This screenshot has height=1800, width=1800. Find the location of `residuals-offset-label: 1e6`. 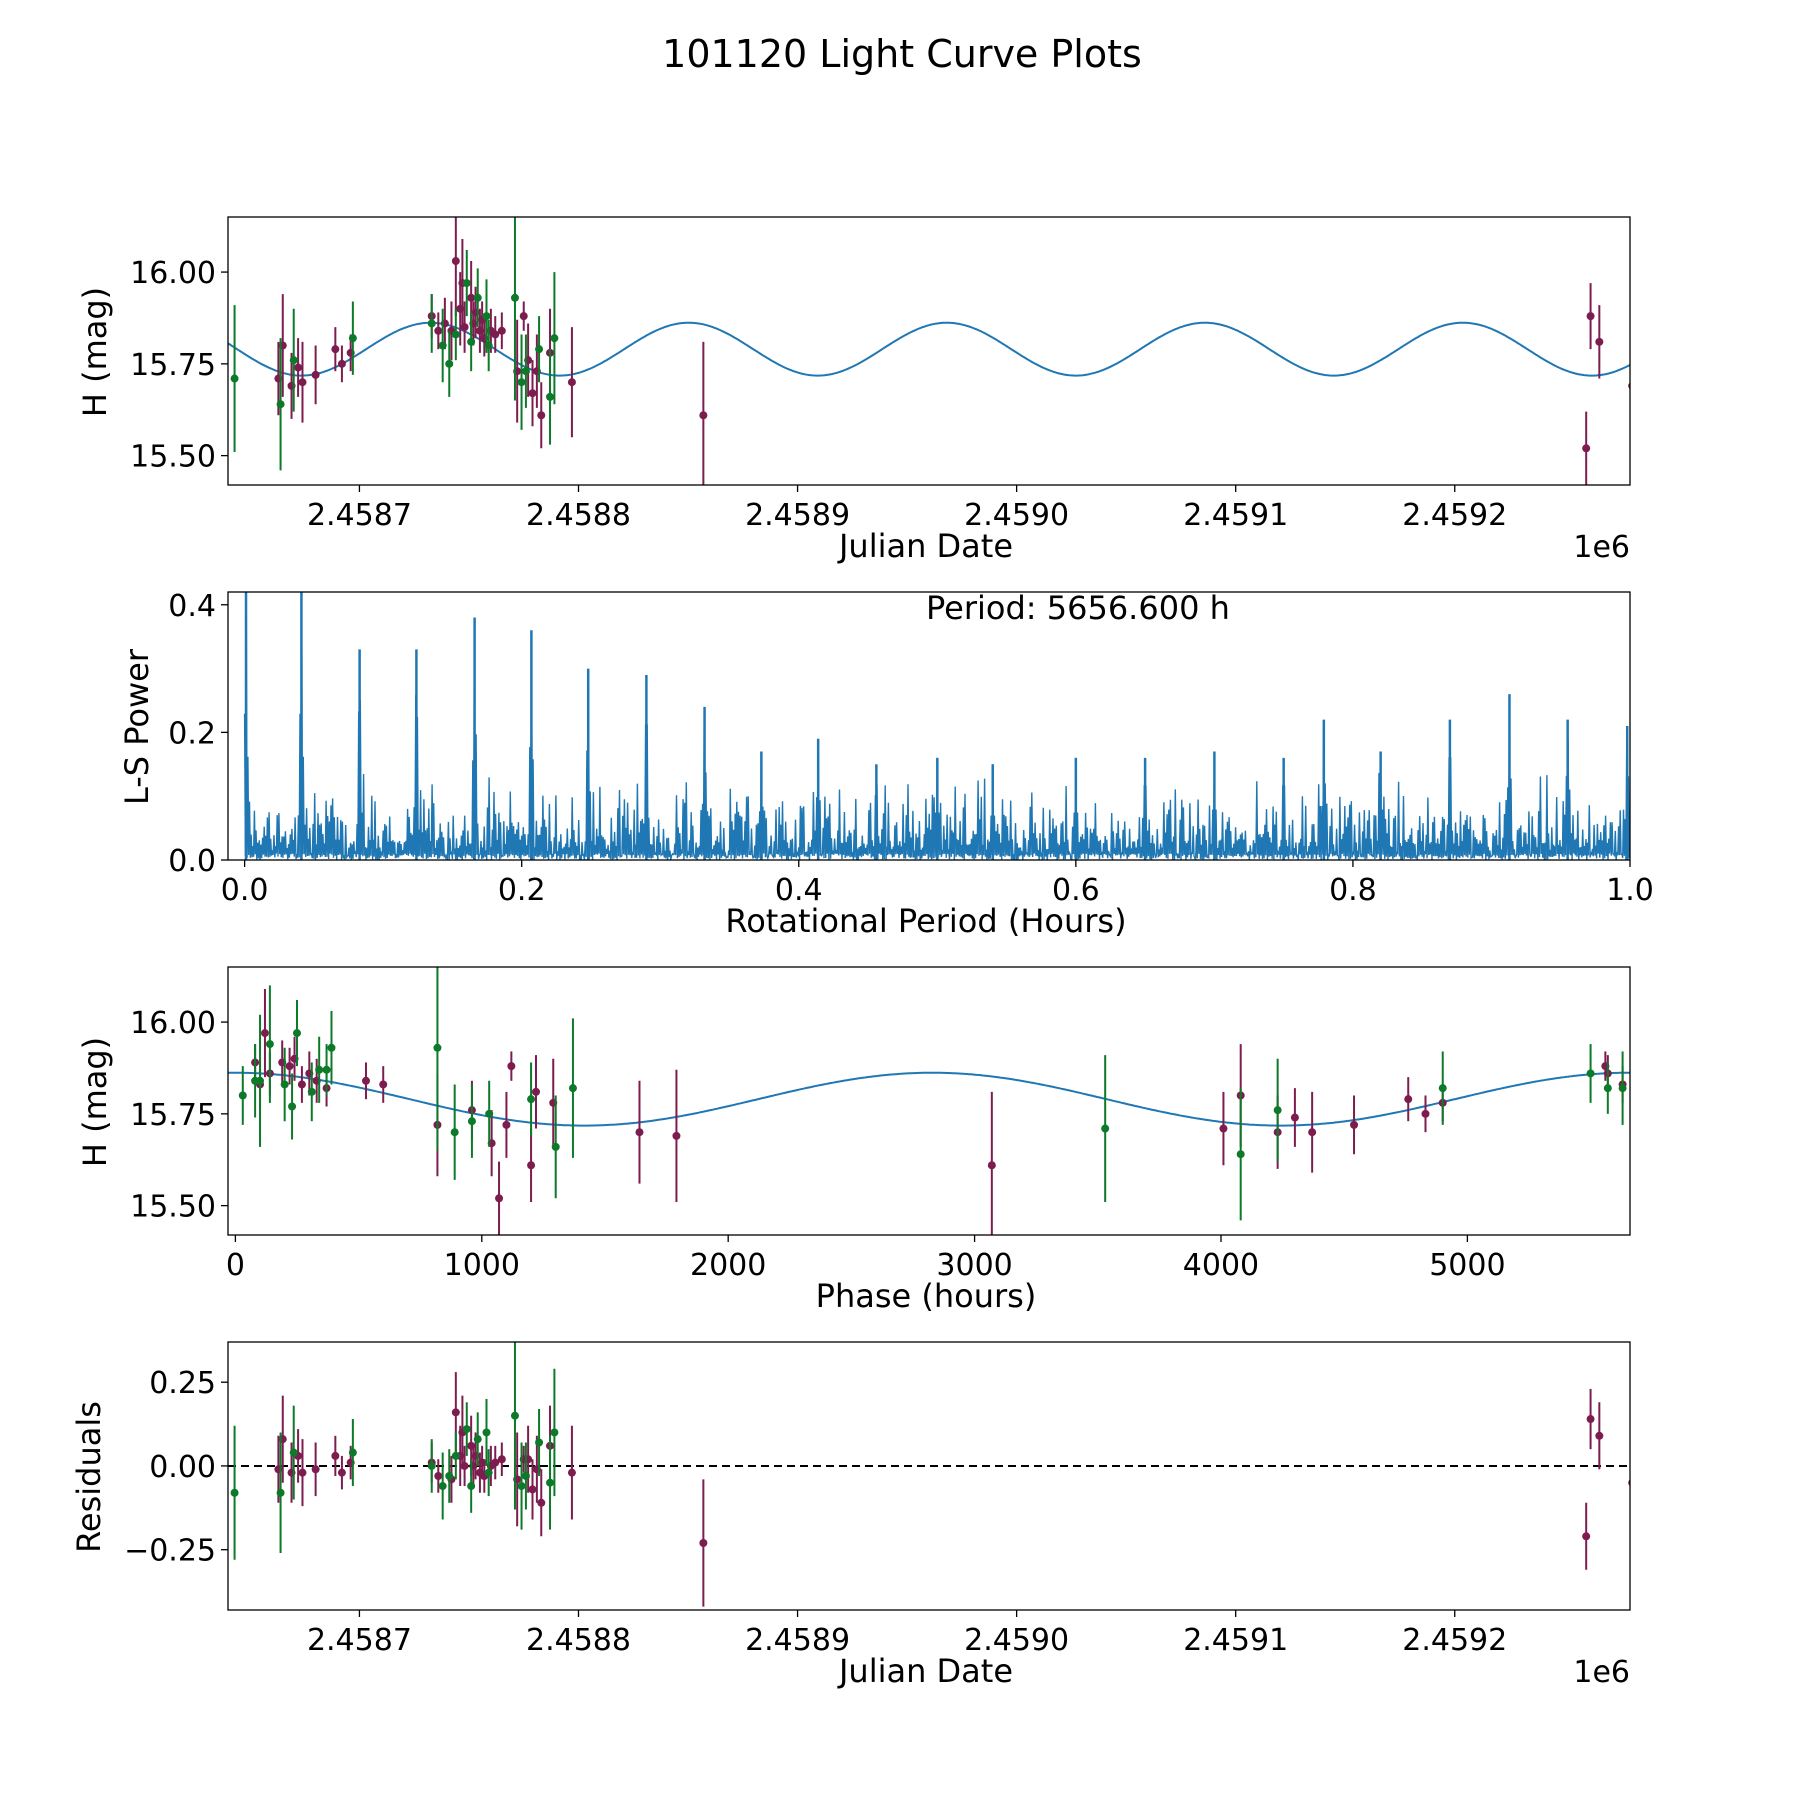

residuals-offset-label: 1e6 is located at coordinates (1601, 1672).